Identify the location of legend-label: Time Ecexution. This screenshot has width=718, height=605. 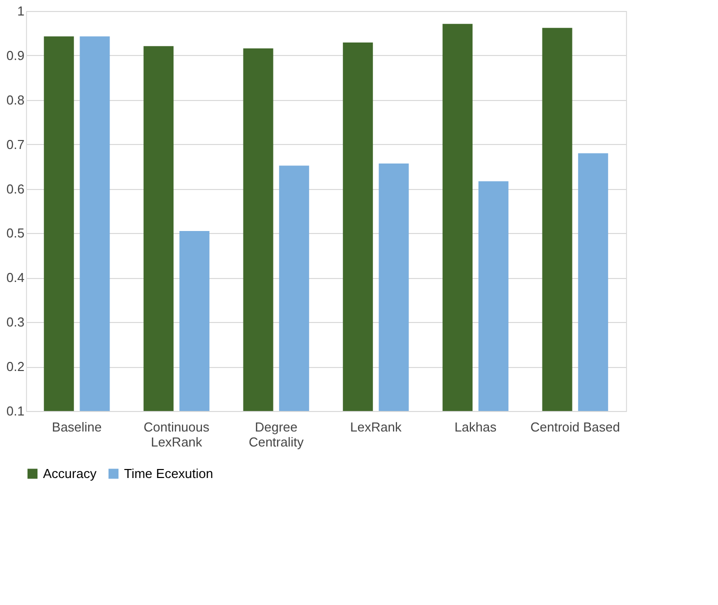
(169, 473).